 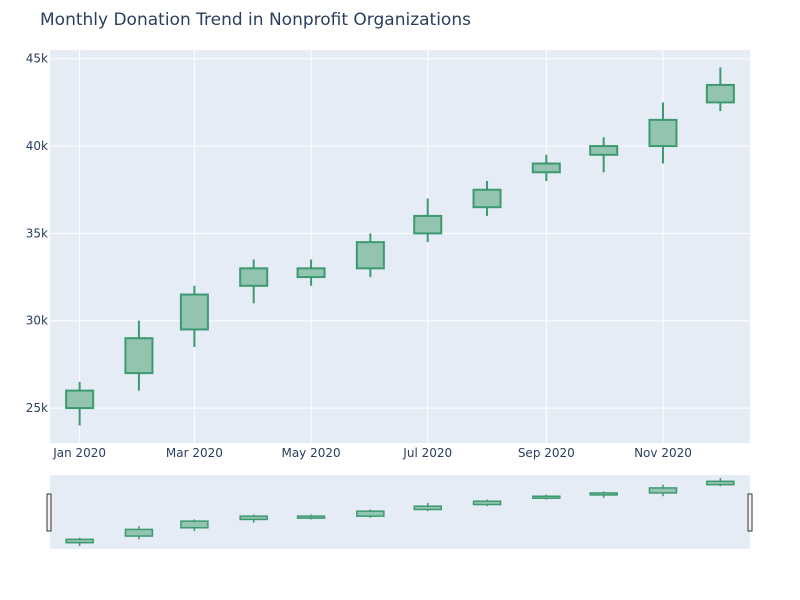 What do you see at coordinates (427, 453) in the screenshot?
I see `x-tick-label: Jul 2020` at bounding box center [427, 453].